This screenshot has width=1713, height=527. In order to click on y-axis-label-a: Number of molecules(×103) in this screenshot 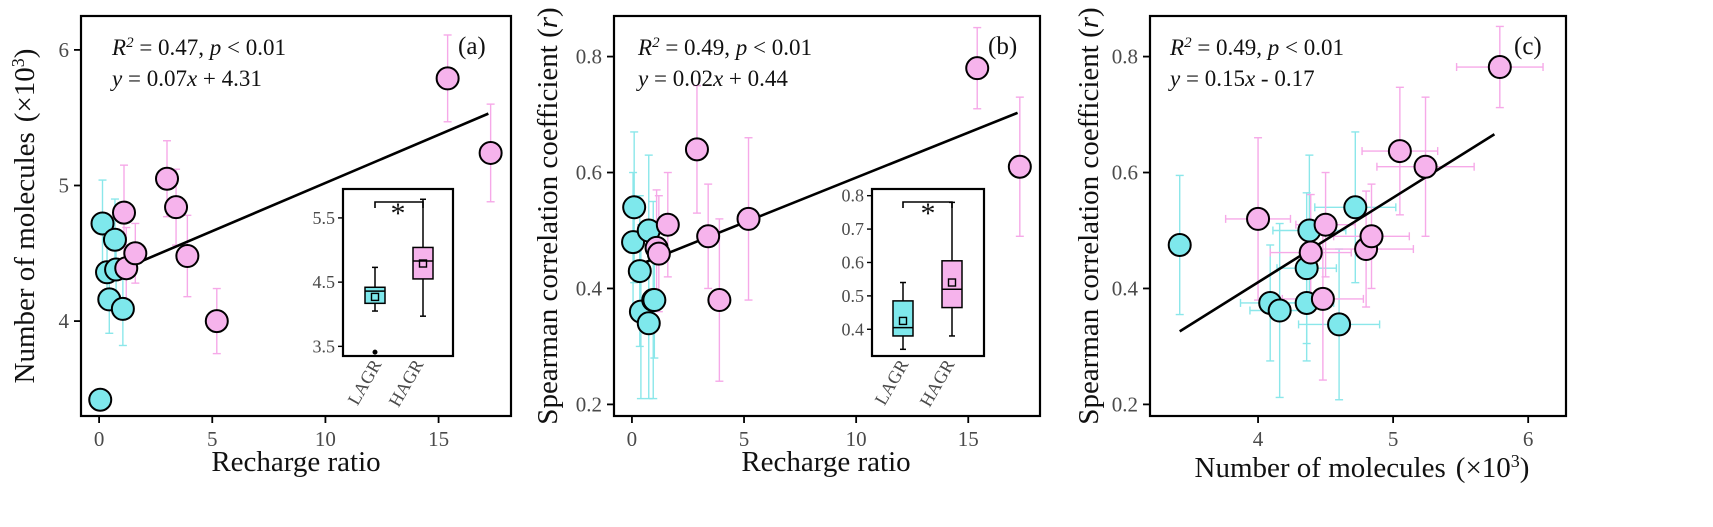, I will do `click(24, 216)`.